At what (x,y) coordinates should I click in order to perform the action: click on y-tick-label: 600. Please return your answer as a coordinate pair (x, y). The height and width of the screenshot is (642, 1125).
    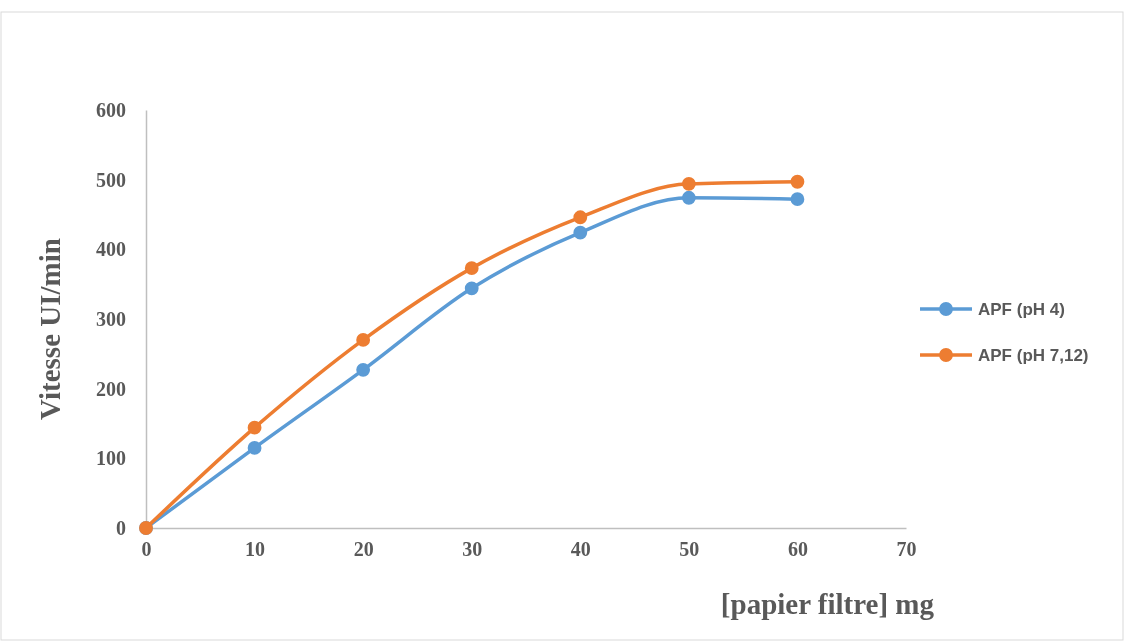
    Looking at the image, I should click on (111, 109).